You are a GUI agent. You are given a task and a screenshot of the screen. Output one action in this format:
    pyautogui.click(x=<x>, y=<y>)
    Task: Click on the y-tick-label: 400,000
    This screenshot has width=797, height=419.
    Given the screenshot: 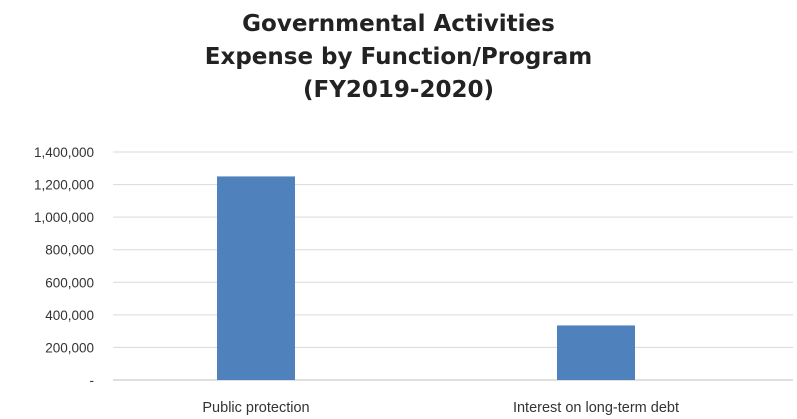 What is the action you would take?
    pyautogui.click(x=69, y=315)
    